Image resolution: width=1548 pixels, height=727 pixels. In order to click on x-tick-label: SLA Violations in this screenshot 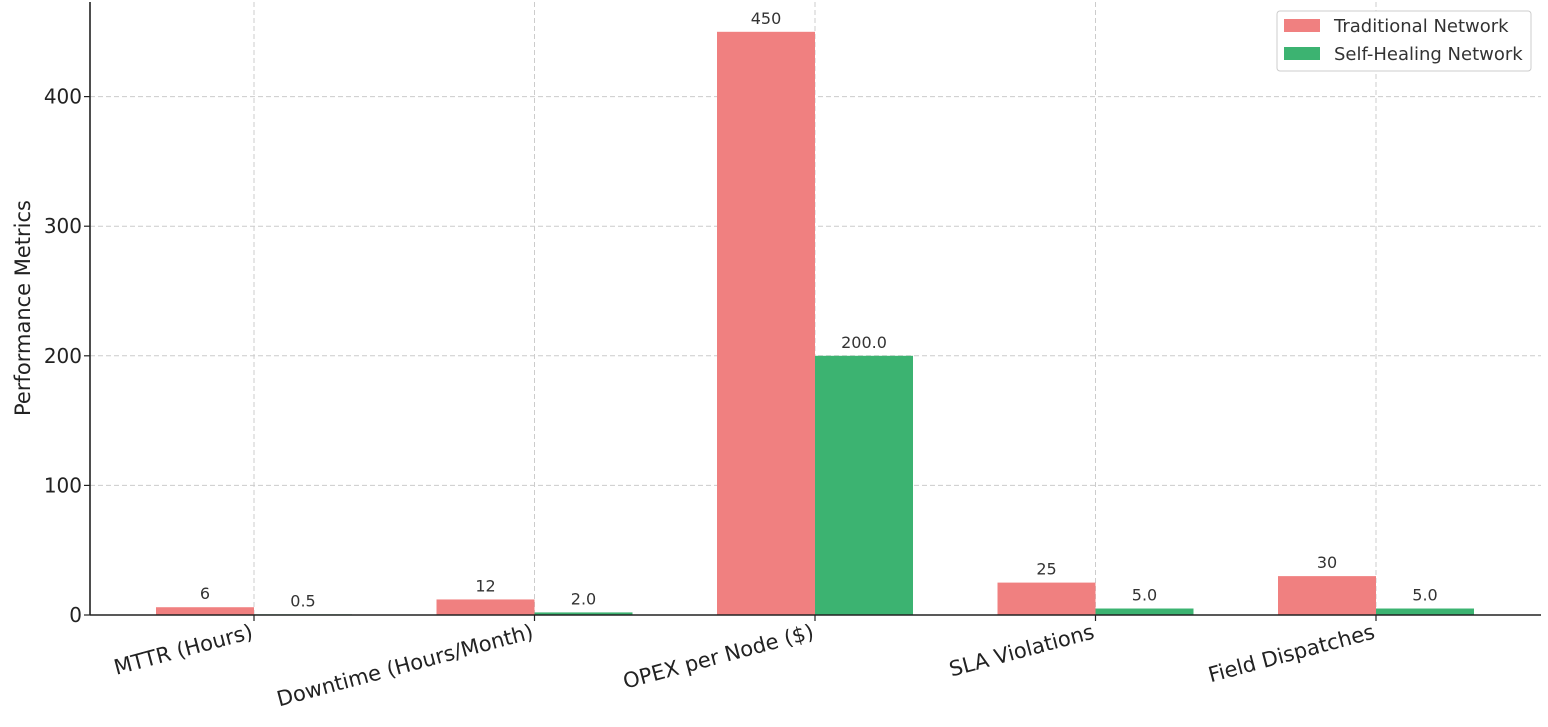, I will do `click(1022, 651)`.